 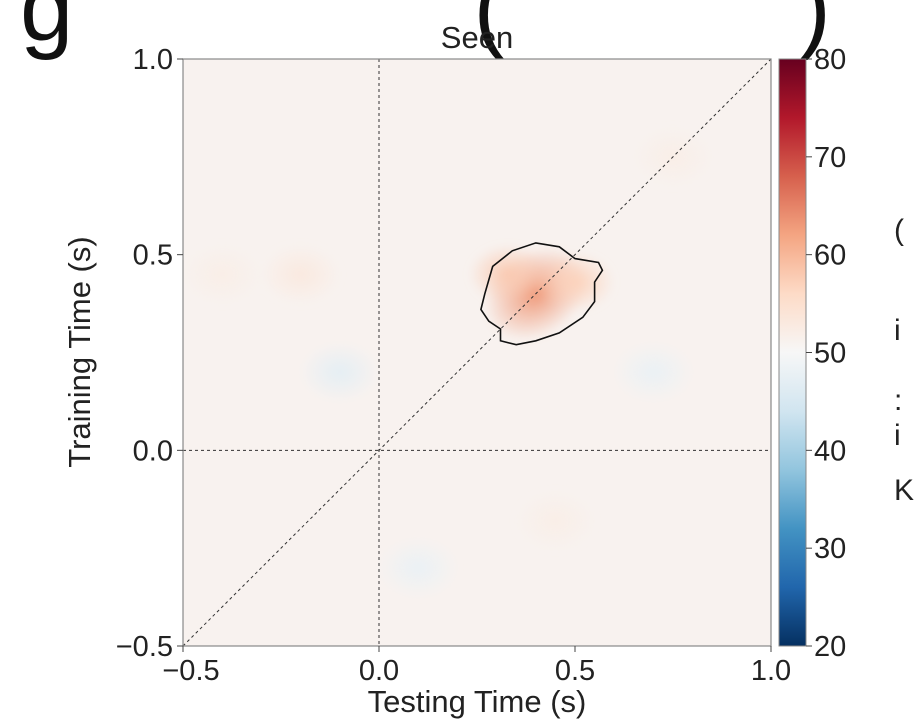 What do you see at coordinates (575, 671) in the screenshot?
I see `x-tick-label: 0.5` at bounding box center [575, 671].